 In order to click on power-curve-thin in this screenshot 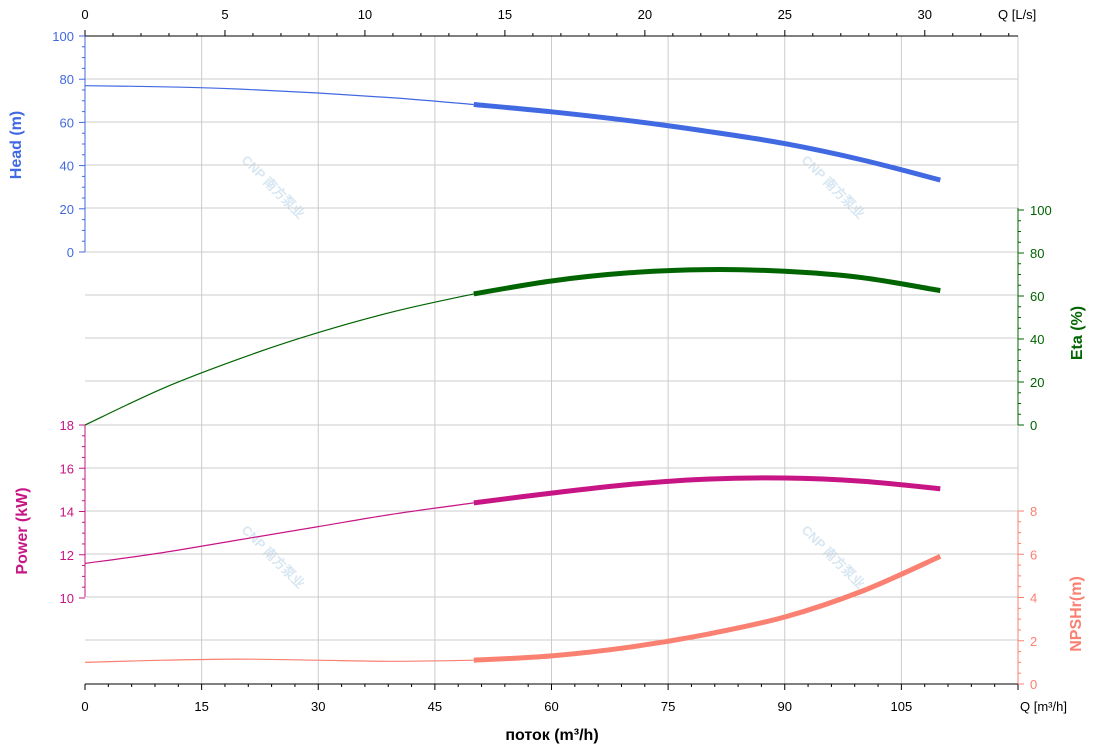, I will do `click(279, 533)`.